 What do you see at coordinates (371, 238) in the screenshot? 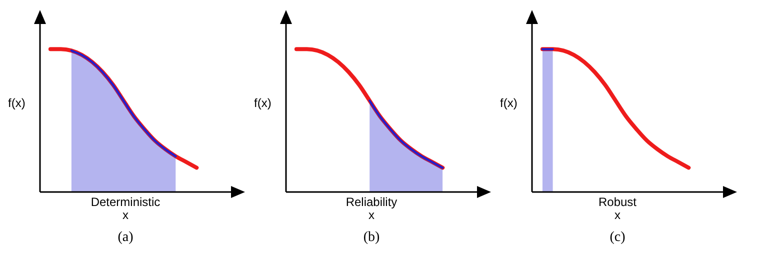
I see `text: (b)` at bounding box center [371, 238].